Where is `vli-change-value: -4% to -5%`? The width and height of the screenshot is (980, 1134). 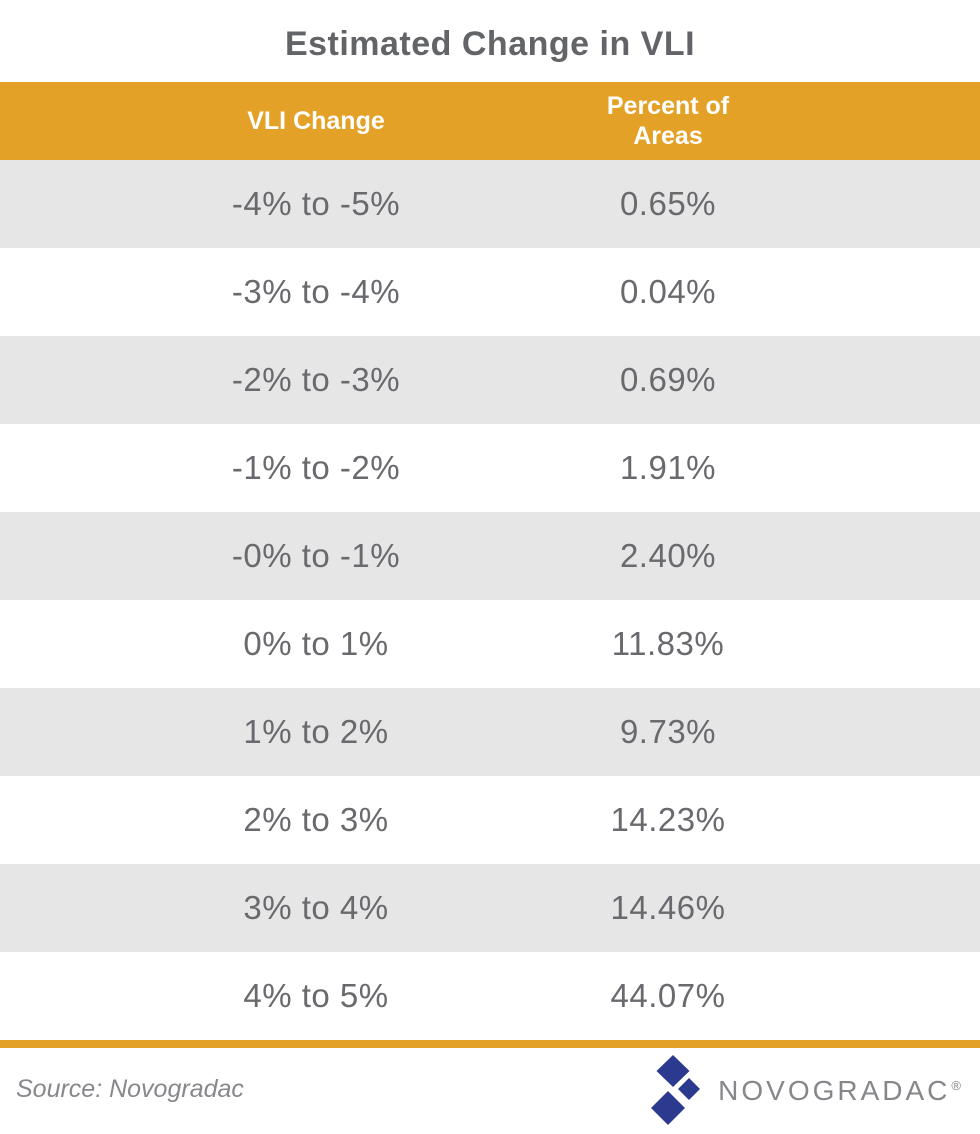 vli-change-value: -4% to -5% is located at coordinates (316, 203).